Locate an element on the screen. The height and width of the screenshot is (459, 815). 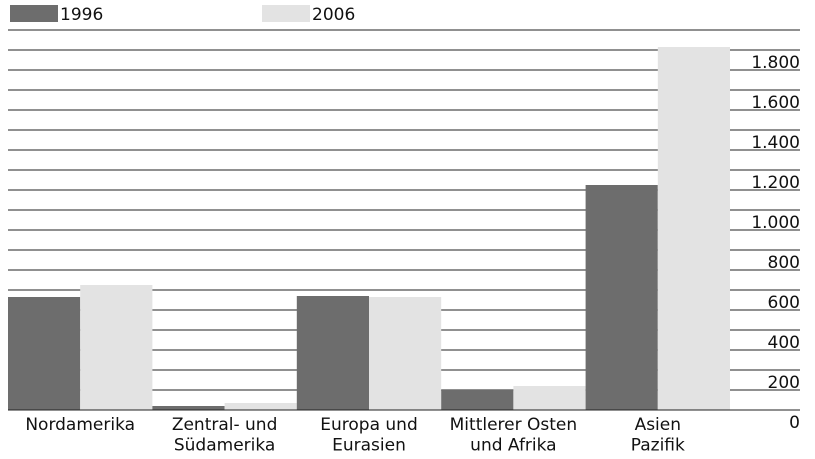
y-tick-label: 1.400 is located at coordinates (775, 143).